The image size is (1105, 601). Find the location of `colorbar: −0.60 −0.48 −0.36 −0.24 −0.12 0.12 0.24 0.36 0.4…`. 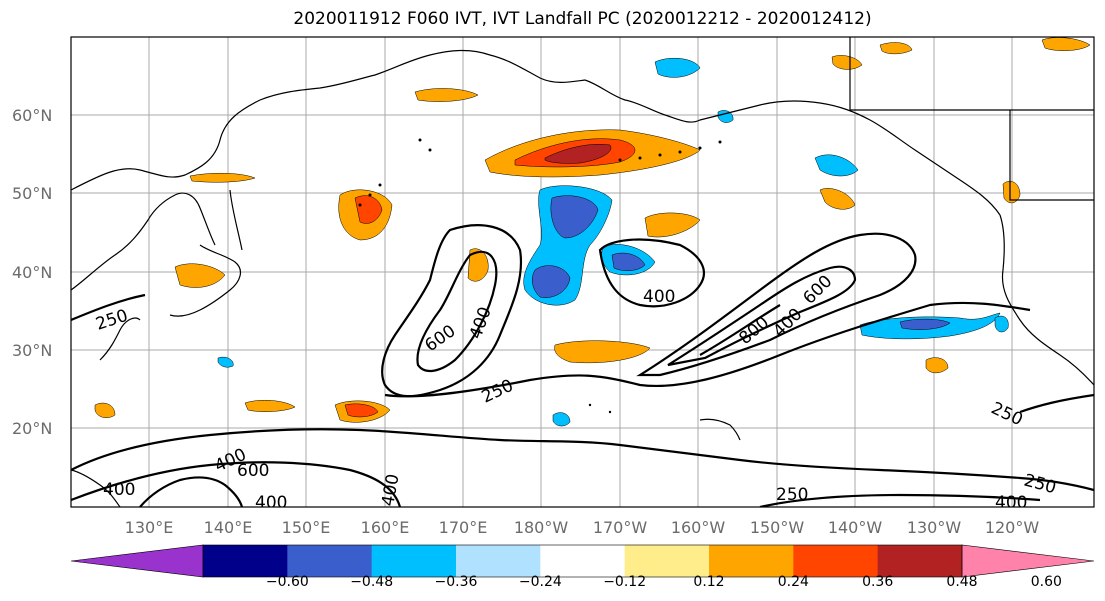

colorbar: −0.60 −0.48 −0.36 −0.24 −0.12 0.12 0.24 0.36 0.4… is located at coordinates (582, 567).